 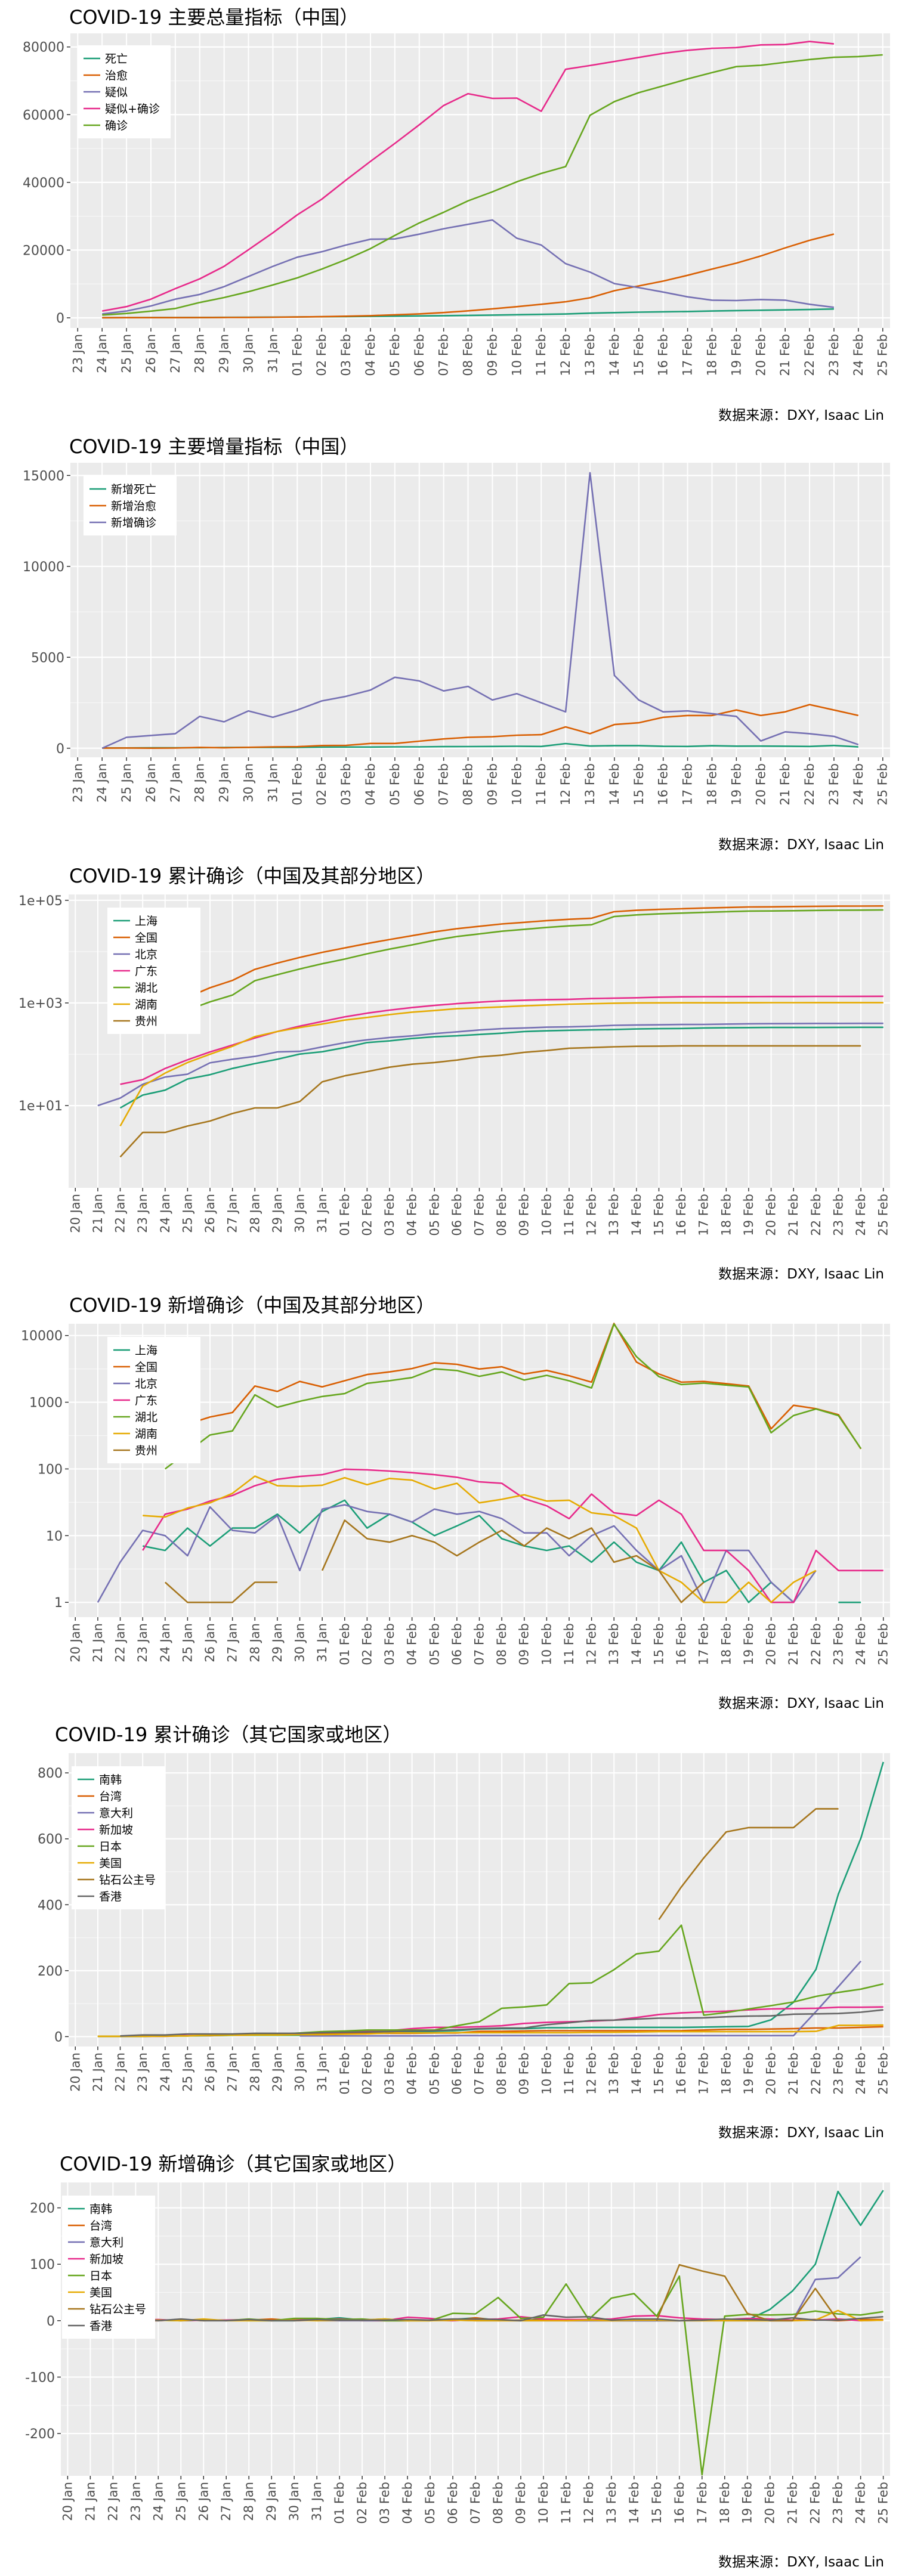 I want to click on series-line-疑似+确诊, so click(x=468, y=176).